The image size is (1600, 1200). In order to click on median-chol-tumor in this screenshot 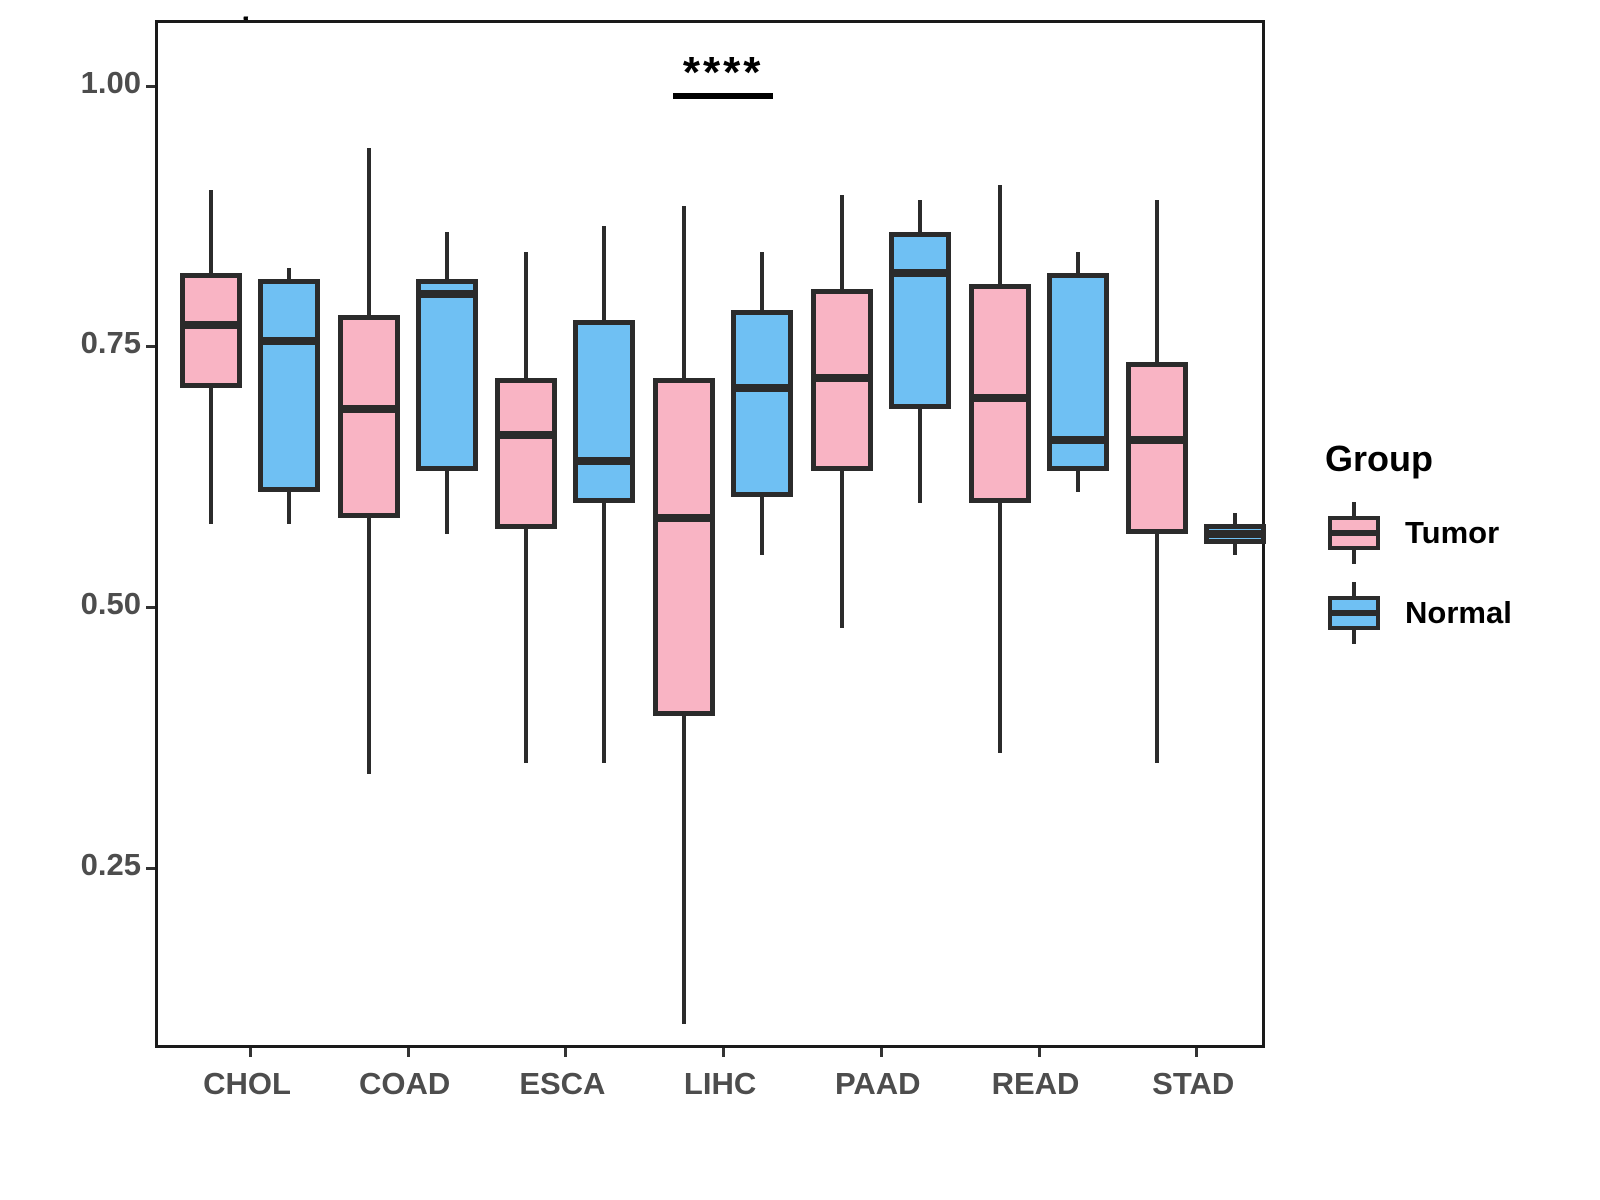, I will do `click(211, 325)`.